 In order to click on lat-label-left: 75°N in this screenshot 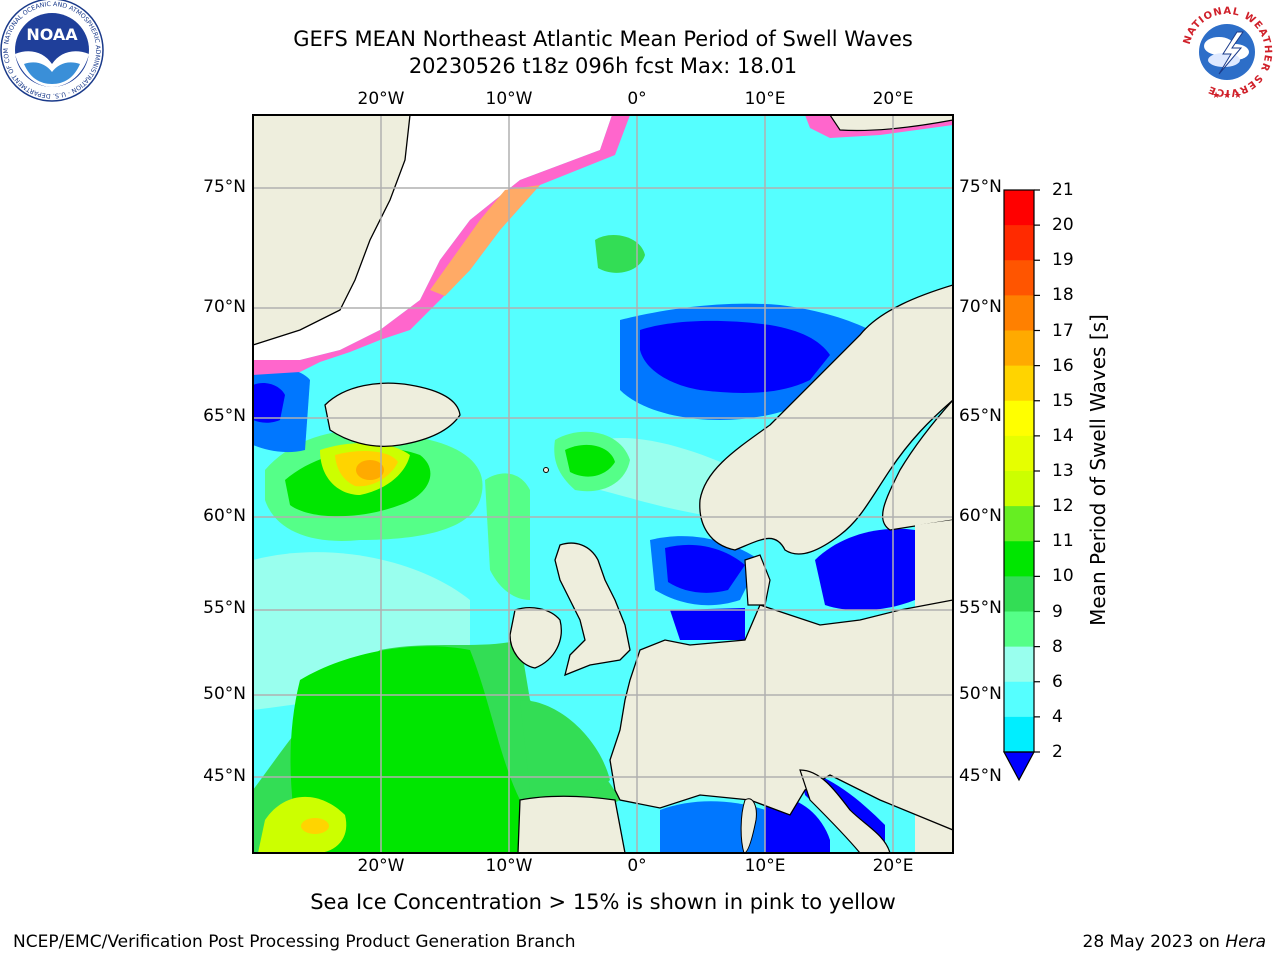, I will do `click(224, 187)`.